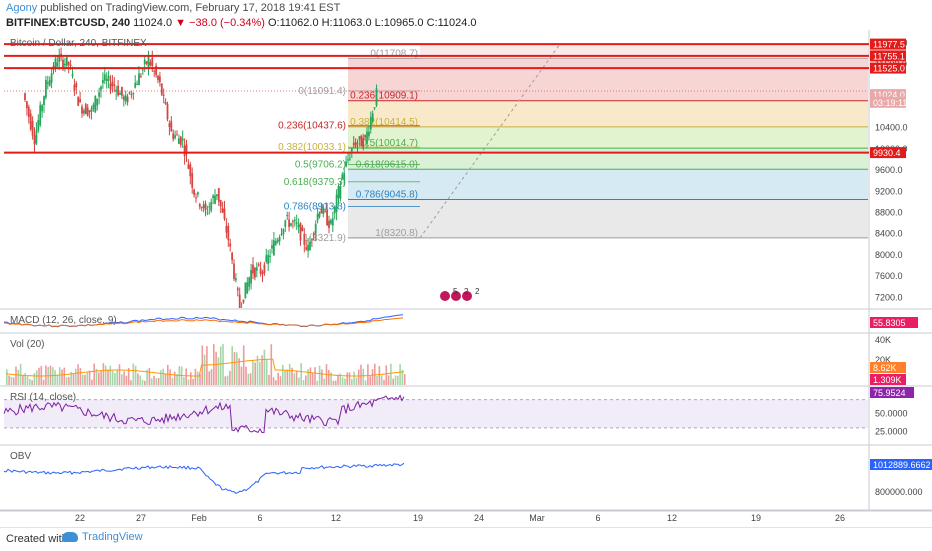 This screenshot has height=551, width=932. Describe the element at coordinates (43, 397) in the screenshot. I see `rsi-title: RSI (14, close)` at that location.